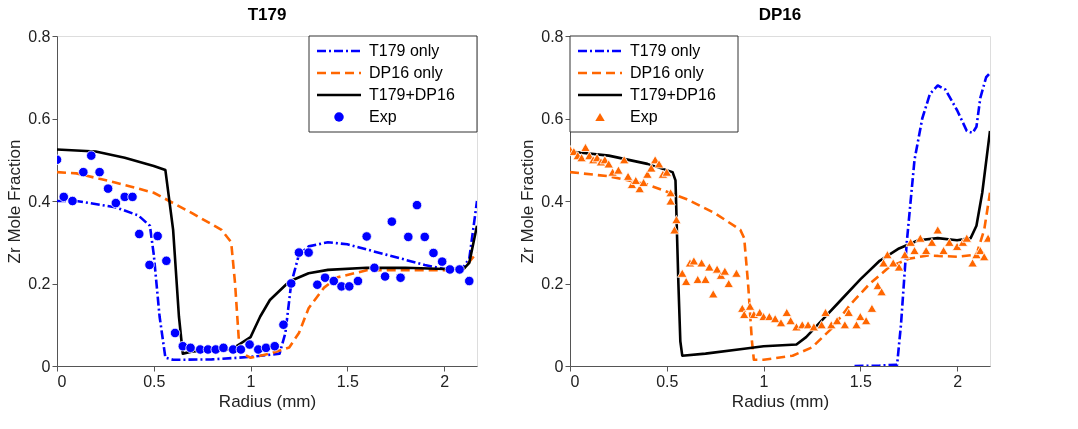 The width and height of the screenshot is (1078, 429). What do you see at coordinates (780, 14) in the screenshot?
I see `chart-title: DP16` at bounding box center [780, 14].